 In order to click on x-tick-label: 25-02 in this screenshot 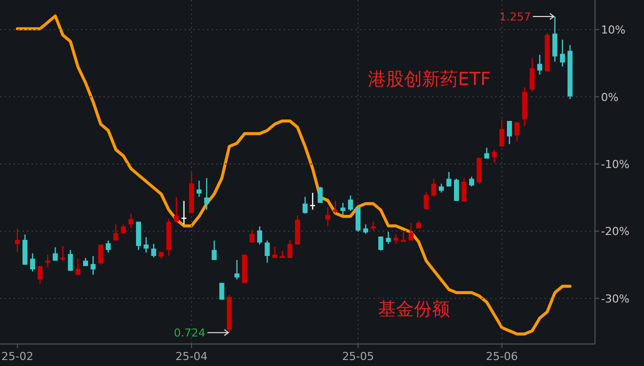, I will do `click(17, 356)`.